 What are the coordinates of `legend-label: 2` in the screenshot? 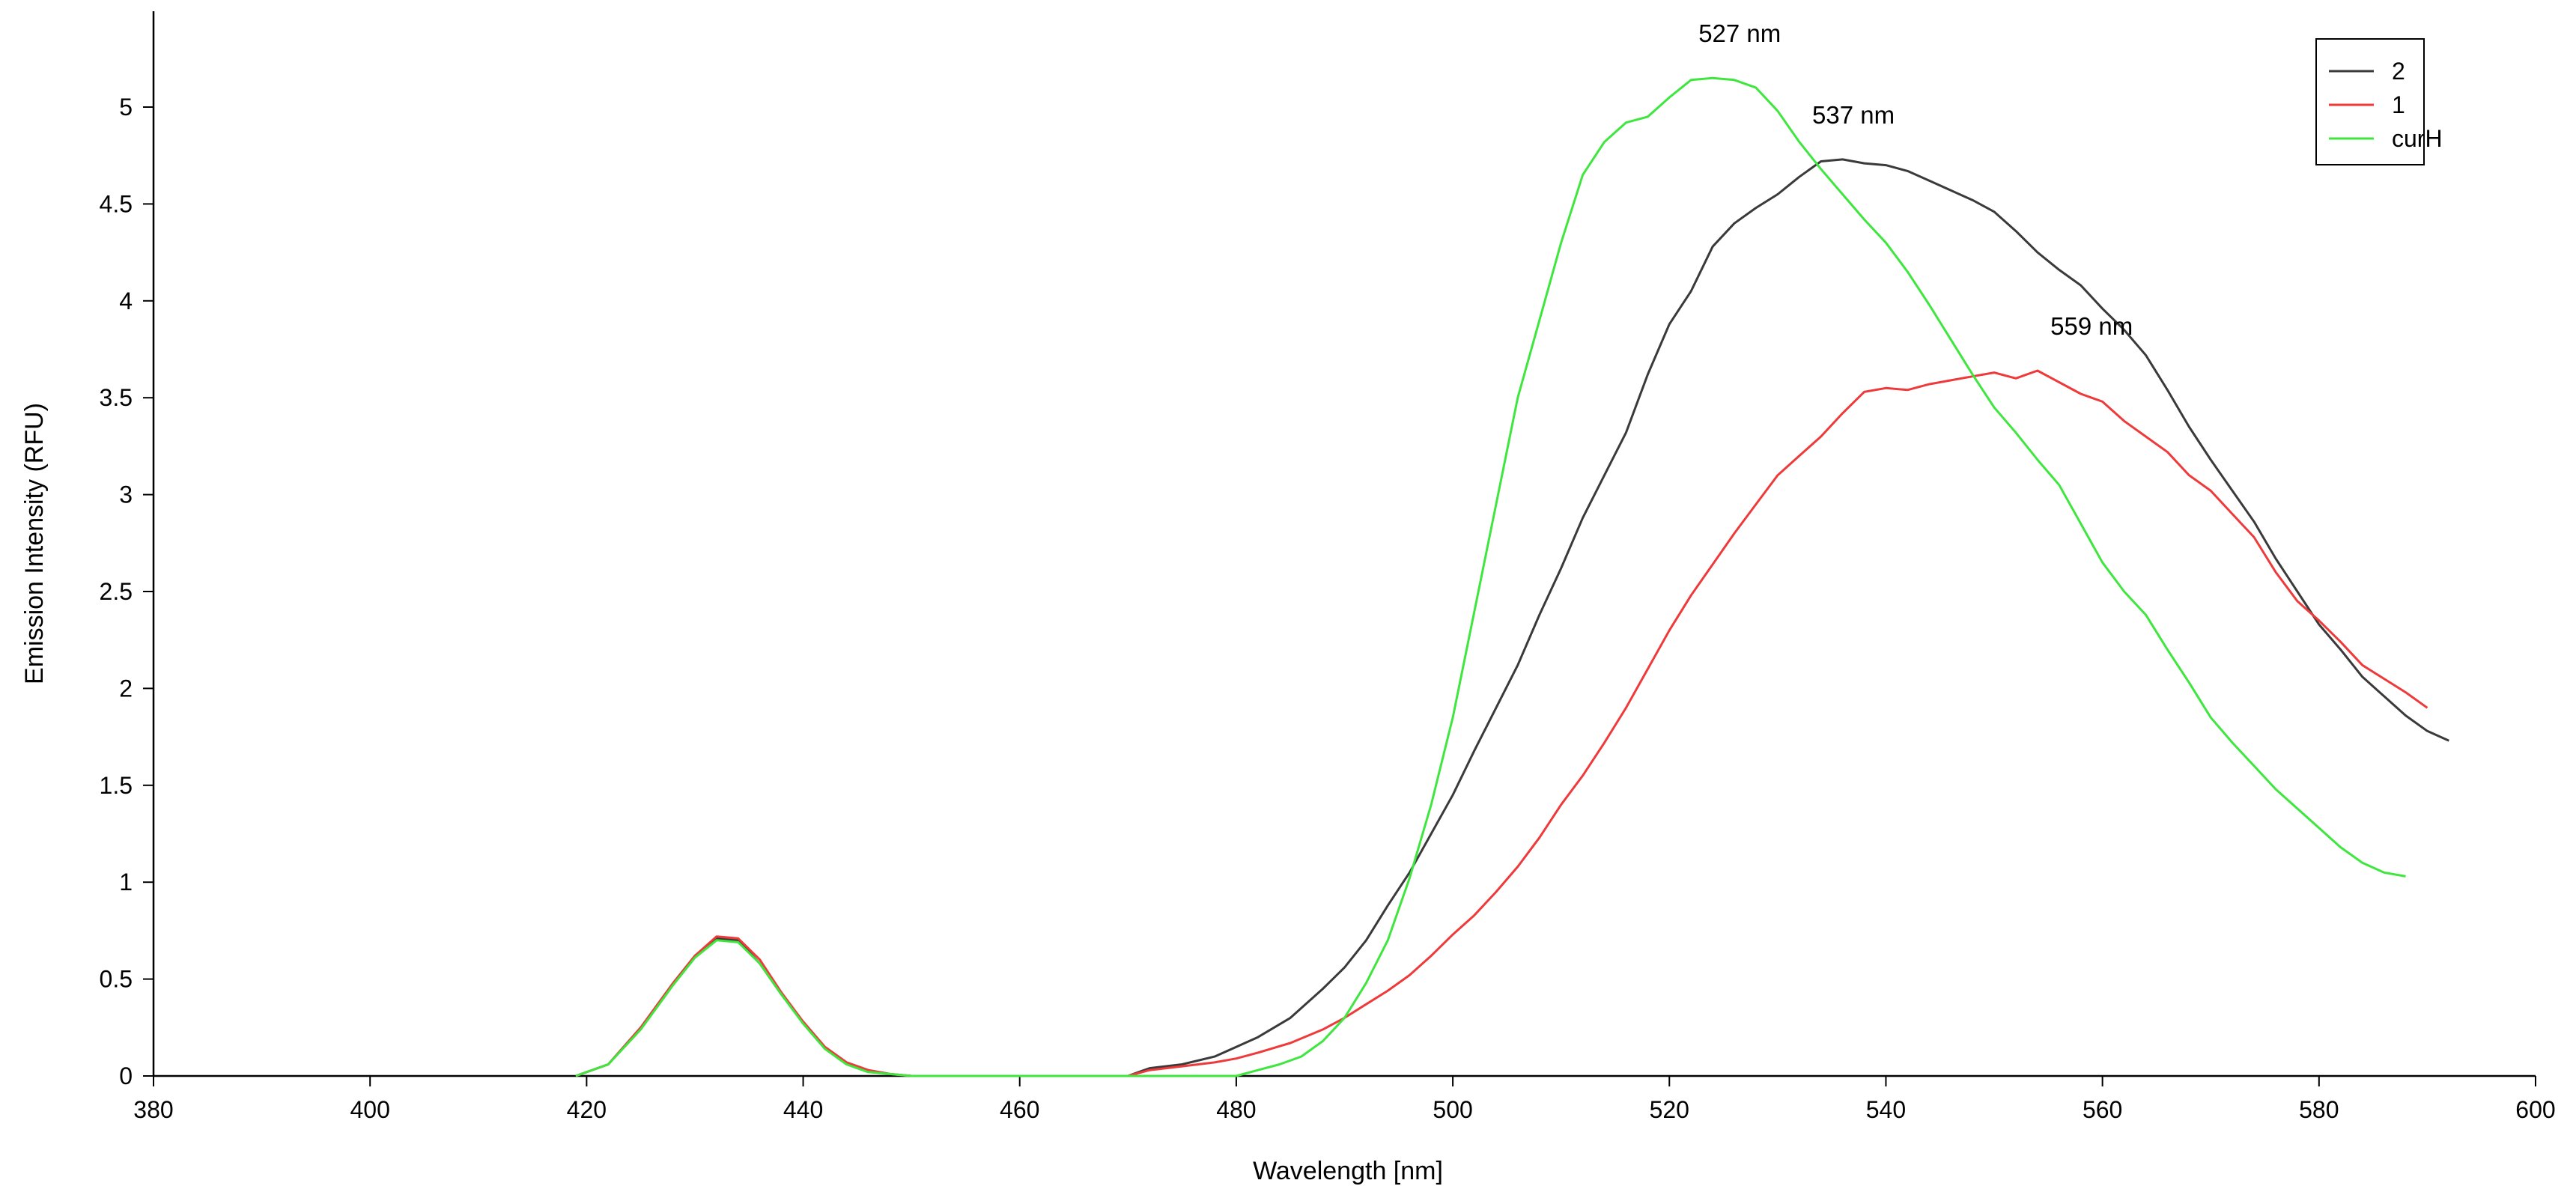 It's located at (2398, 71).